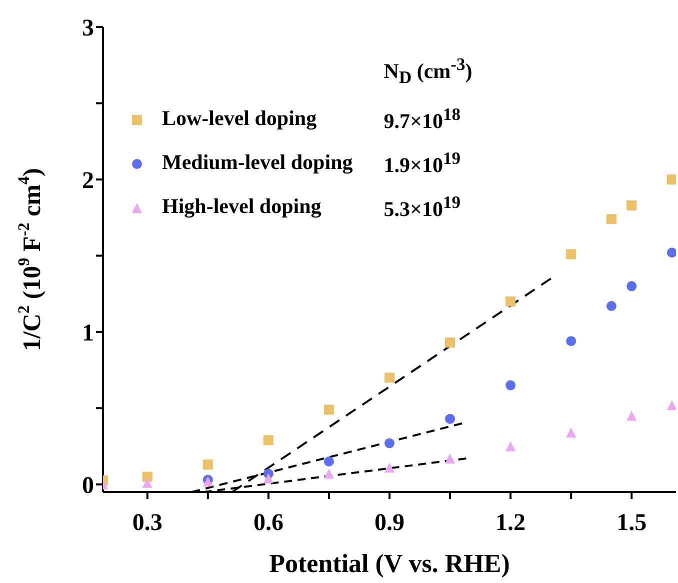  Describe the element at coordinates (422, 119) in the screenshot. I see `annotation: 9.7×10$^{18}$` at that location.